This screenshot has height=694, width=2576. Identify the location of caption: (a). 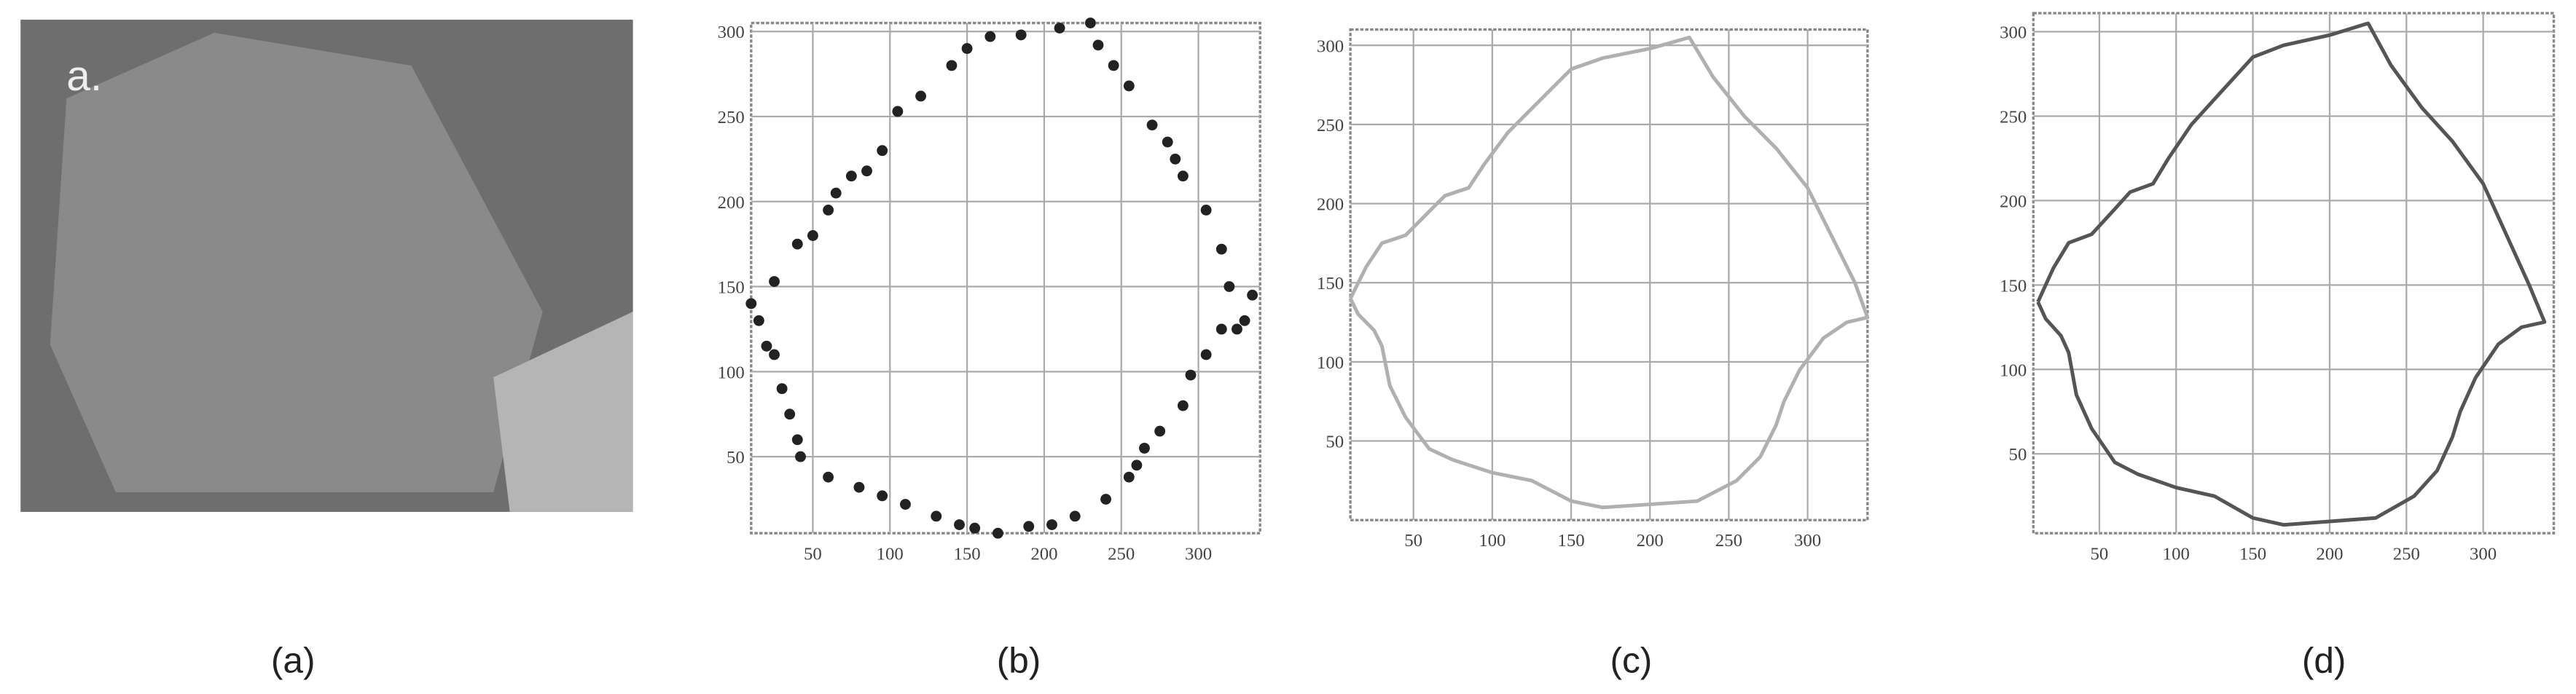
(293, 661).